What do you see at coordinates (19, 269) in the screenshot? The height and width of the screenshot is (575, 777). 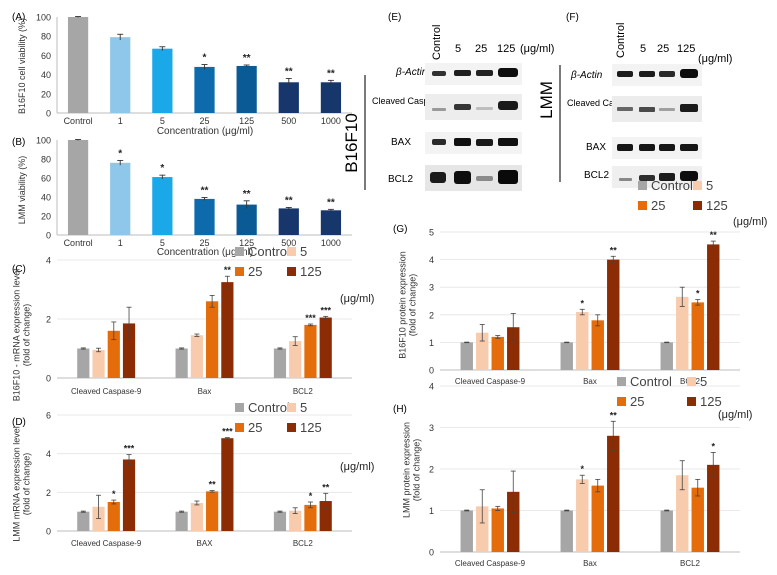 I see `panel-label-c: (C)` at bounding box center [19, 269].